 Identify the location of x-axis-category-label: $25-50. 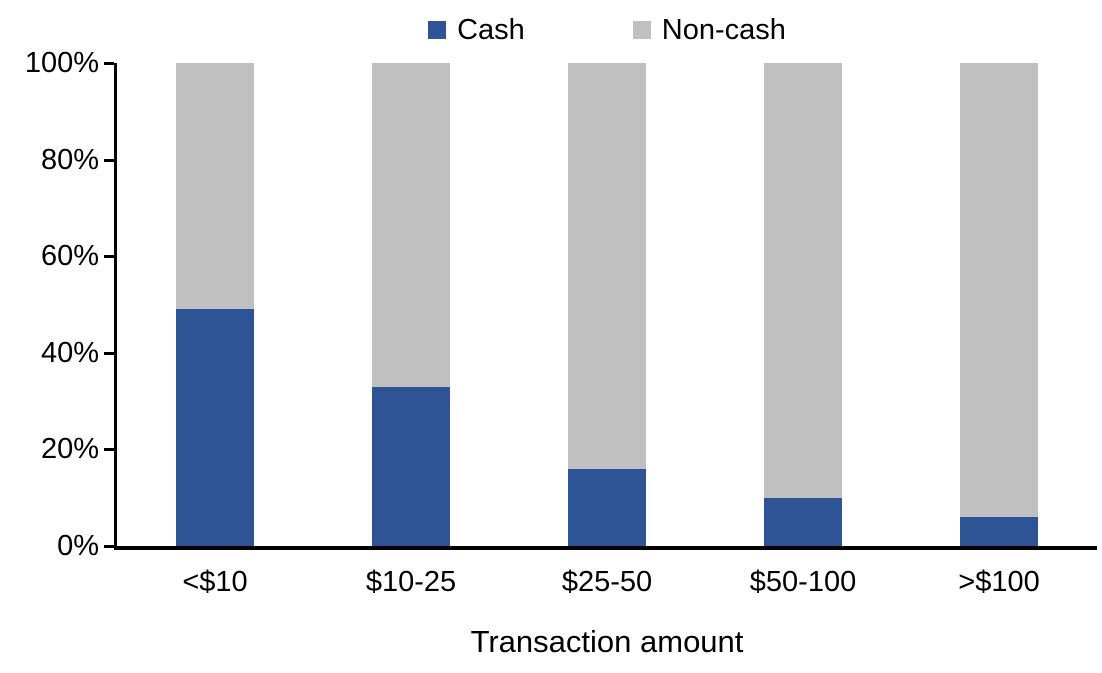
(607, 582).